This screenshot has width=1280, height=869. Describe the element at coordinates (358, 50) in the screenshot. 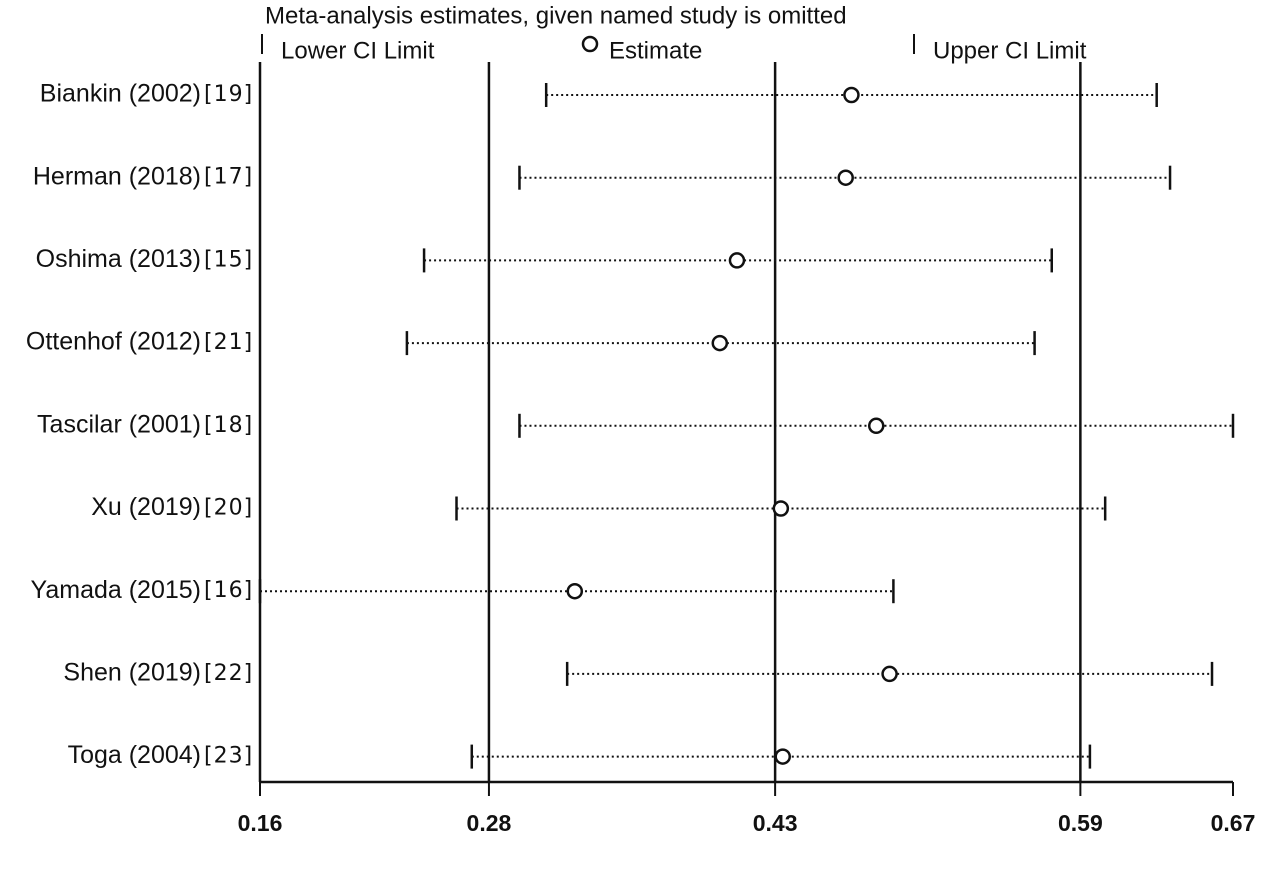

I see `legend-label: Lower CI Limit` at that location.